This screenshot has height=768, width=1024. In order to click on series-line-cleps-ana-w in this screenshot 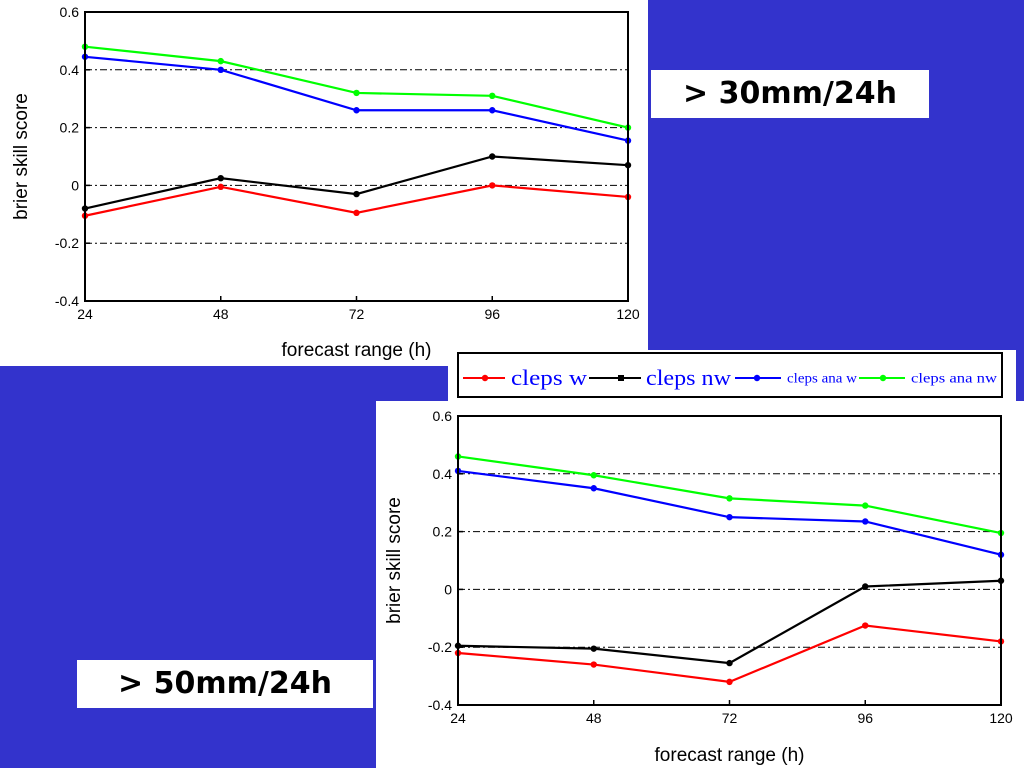, I will do `click(729, 512)`.